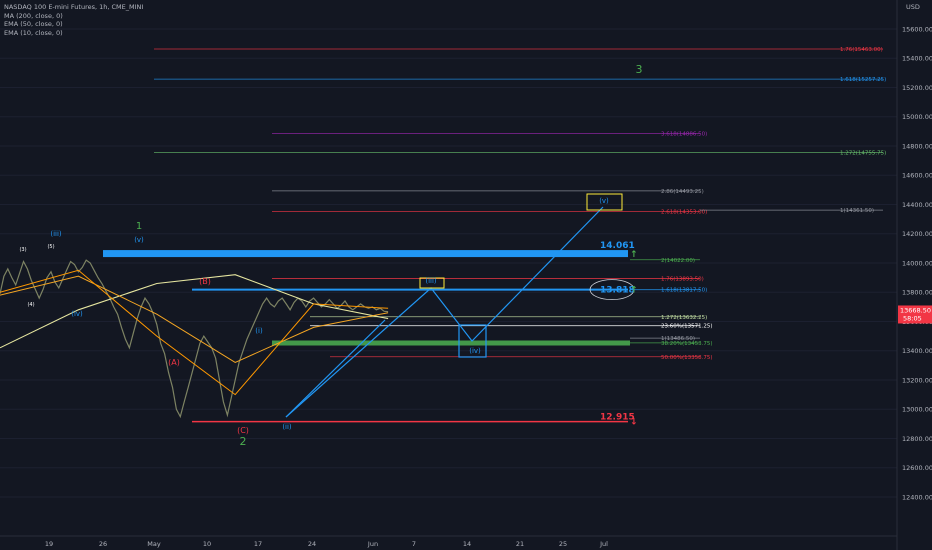 This screenshot has width=932, height=550. What do you see at coordinates (684, 318) in the screenshot?
I see `fib-label: 1.272(13632.25)` at bounding box center [684, 318].